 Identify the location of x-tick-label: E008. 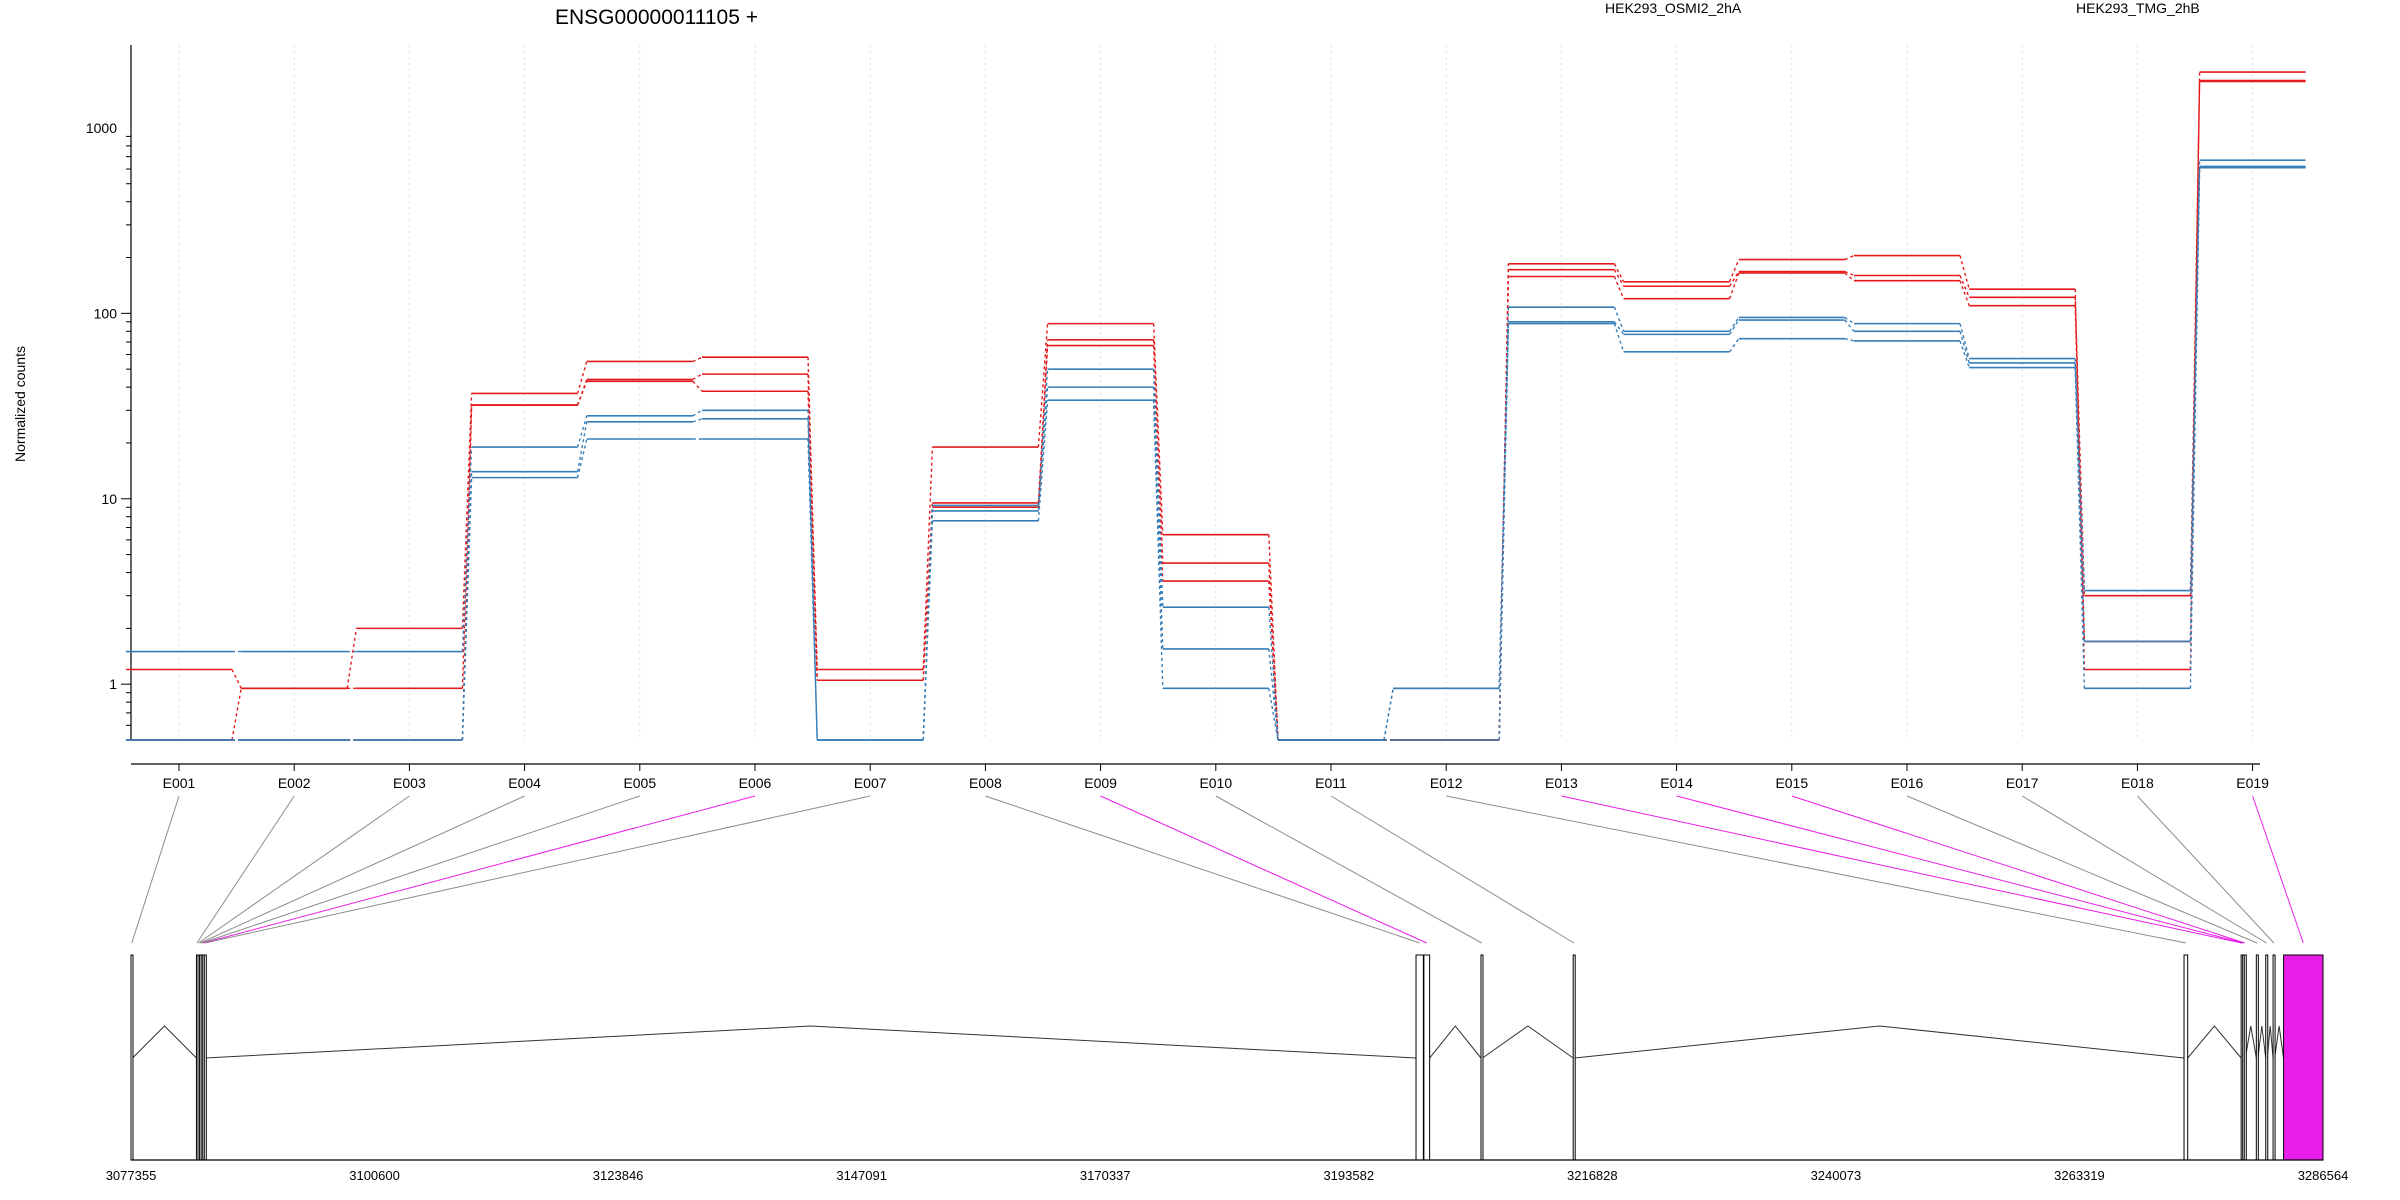
(985, 783).